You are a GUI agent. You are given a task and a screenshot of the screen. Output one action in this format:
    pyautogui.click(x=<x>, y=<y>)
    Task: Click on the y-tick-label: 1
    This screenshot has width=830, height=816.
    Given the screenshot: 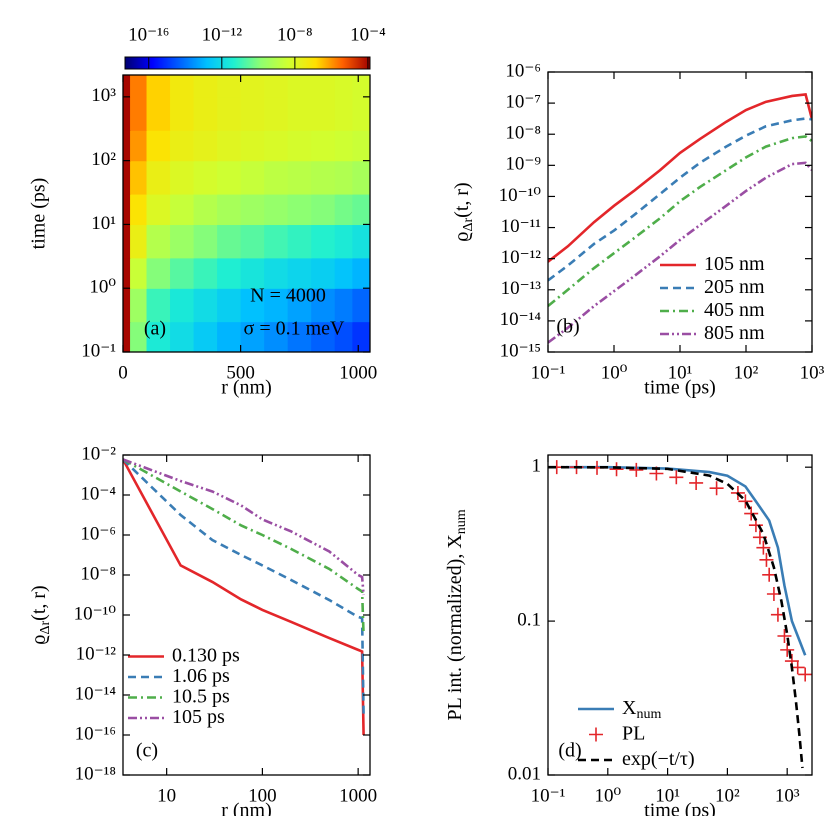 What is the action you would take?
    pyautogui.click(x=537, y=466)
    